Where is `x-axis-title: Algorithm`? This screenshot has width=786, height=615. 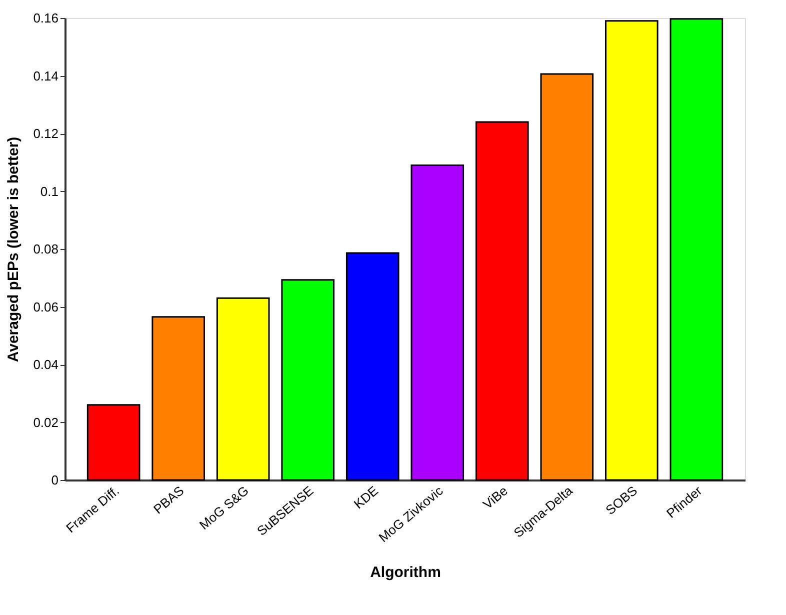 x-axis-title: Algorithm is located at coordinates (405, 573).